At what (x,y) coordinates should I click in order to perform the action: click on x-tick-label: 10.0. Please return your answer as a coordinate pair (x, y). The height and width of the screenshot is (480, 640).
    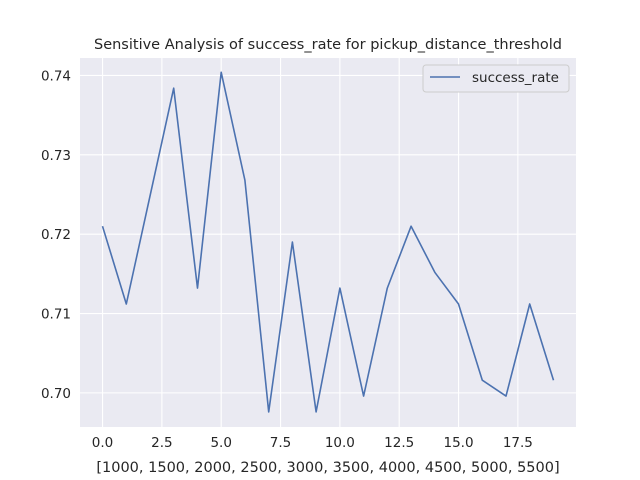
    Looking at the image, I should click on (340, 443).